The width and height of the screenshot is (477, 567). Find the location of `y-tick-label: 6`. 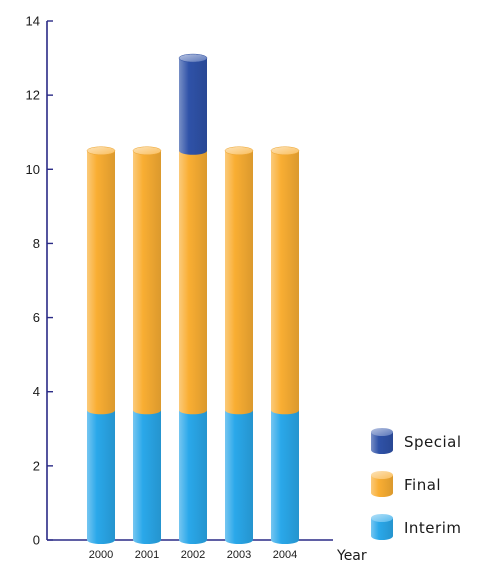

y-tick-label: 6 is located at coordinates (36, 317).